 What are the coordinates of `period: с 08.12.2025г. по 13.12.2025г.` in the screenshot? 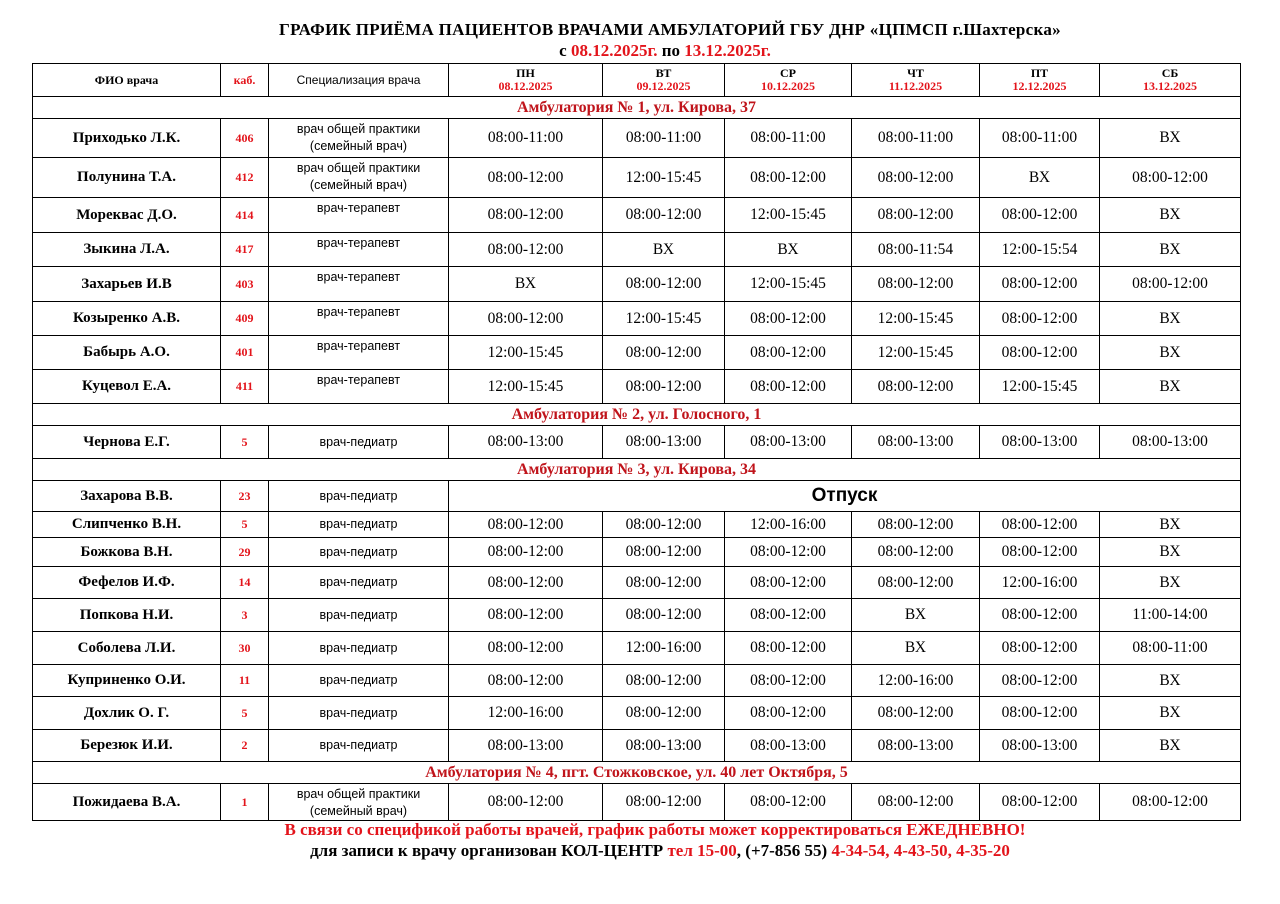 It's located at (640, 51).